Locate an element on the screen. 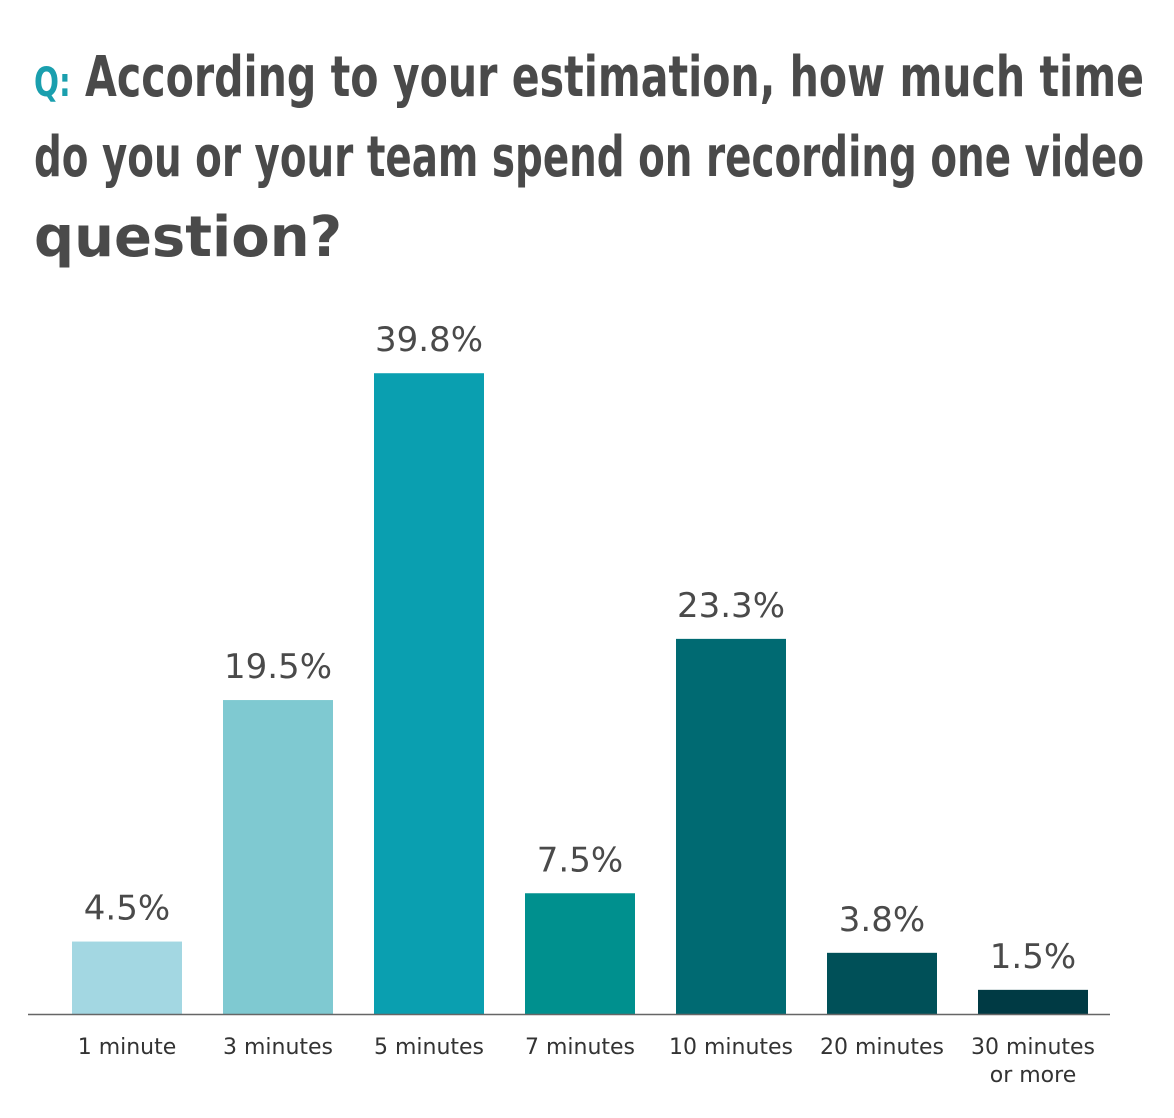 The height and width of the screenshot is (1118, 1174). value-label-6: 3.8% is located at coordinates (882, 920).